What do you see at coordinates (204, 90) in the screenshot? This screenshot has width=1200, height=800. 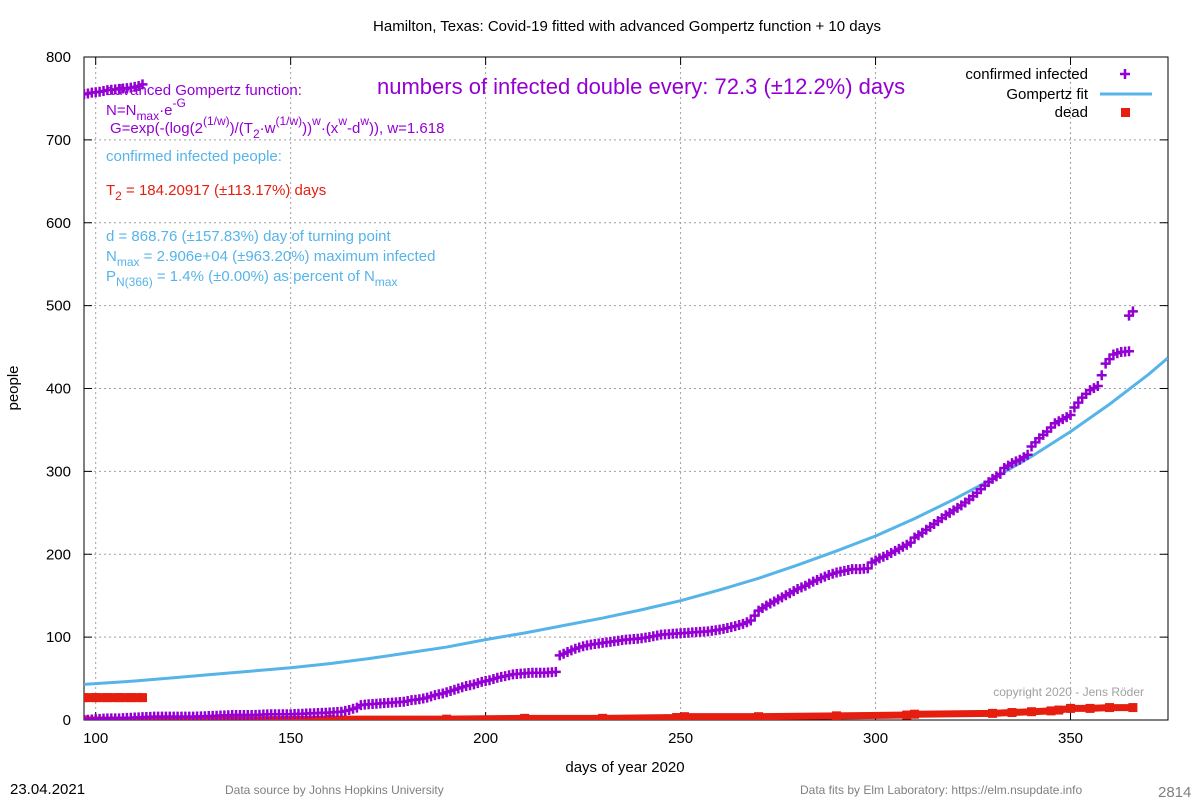 I see `formula-title: advanced Gompertz function:` at bounding box center [204, 90].